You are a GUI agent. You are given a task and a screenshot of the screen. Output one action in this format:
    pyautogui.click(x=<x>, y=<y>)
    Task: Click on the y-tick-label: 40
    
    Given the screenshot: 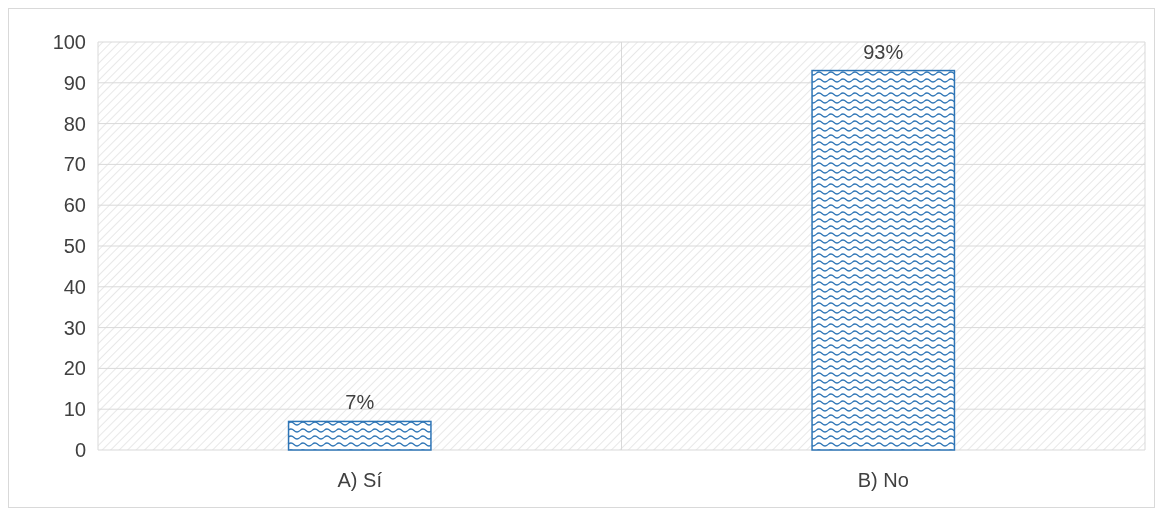 What is the action you would take?
    pyautogui.click(x=74, y=286)
    